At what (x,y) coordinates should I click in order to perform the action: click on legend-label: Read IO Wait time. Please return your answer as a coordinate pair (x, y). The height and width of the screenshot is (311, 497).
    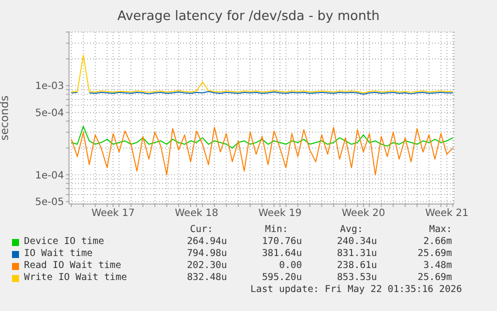
    Looking at the image, I should click on (73, 266).